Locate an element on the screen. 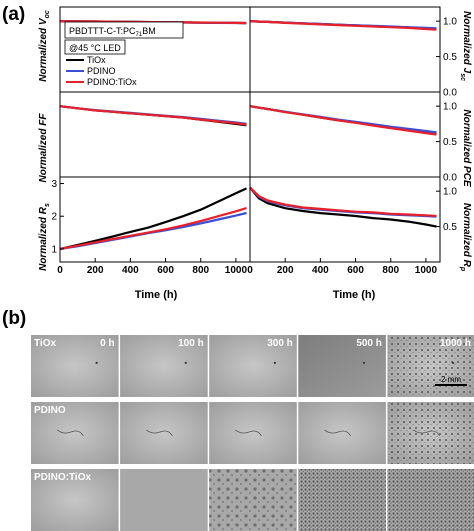 The width and height of the screenshot is (474, 531). xtick-label-rs: 800 is located at coordinates (200, 270).